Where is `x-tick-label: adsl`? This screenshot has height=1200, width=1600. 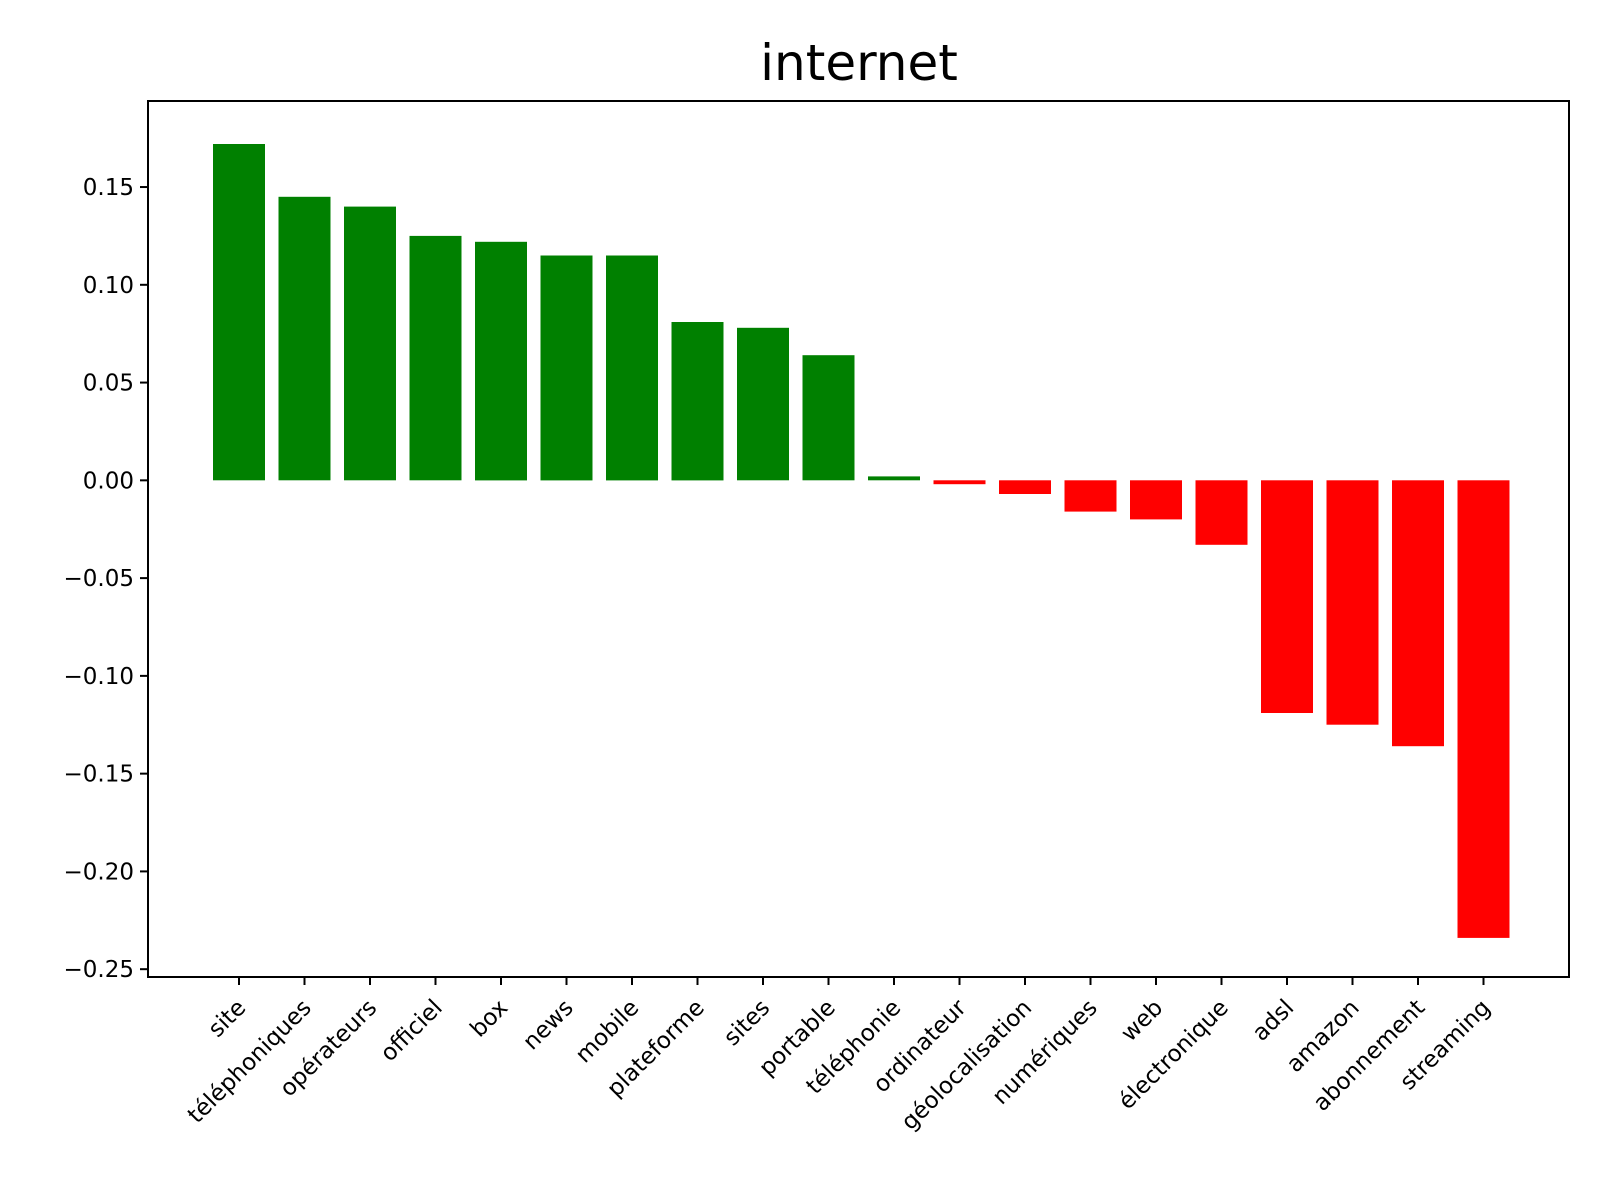 x-tick-label: adsl is located at coordinates (1274, 1021).